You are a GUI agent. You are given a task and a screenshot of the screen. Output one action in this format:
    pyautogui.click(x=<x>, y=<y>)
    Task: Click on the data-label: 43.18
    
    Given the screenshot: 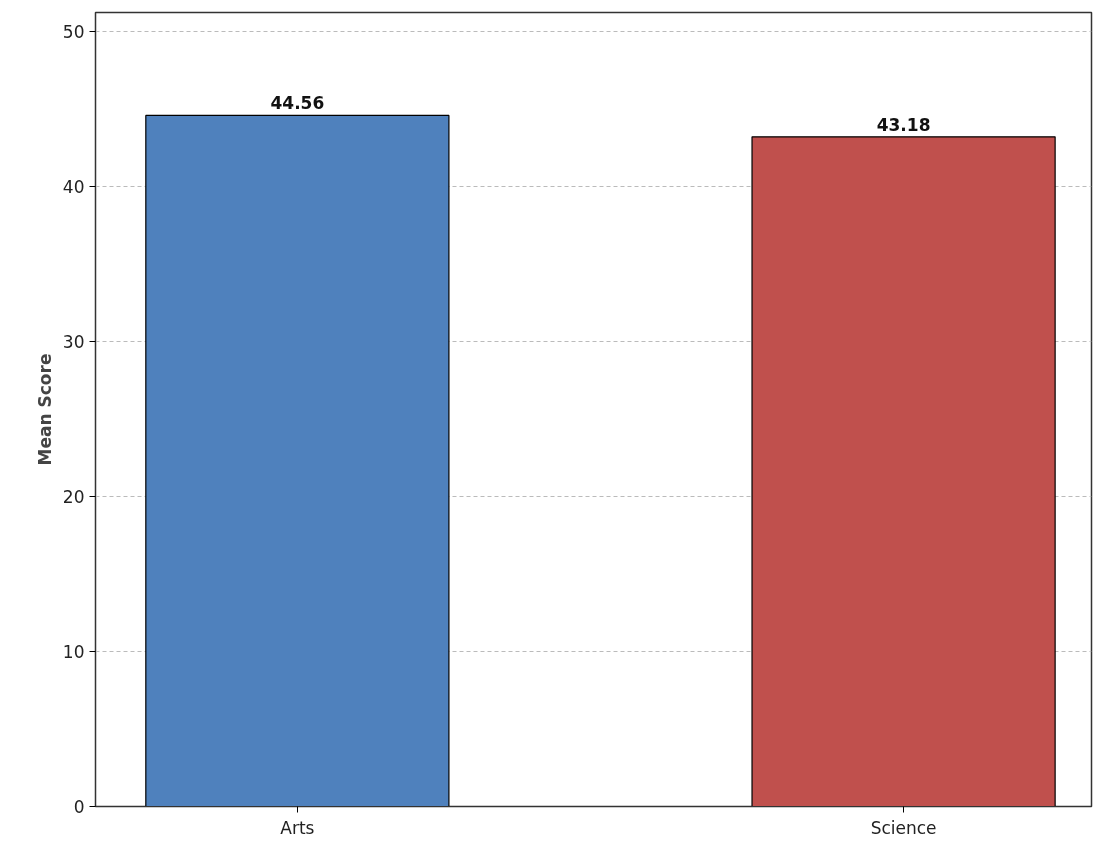 What is the action you would take?
    pyautogui.click(x=903, y=124)
    